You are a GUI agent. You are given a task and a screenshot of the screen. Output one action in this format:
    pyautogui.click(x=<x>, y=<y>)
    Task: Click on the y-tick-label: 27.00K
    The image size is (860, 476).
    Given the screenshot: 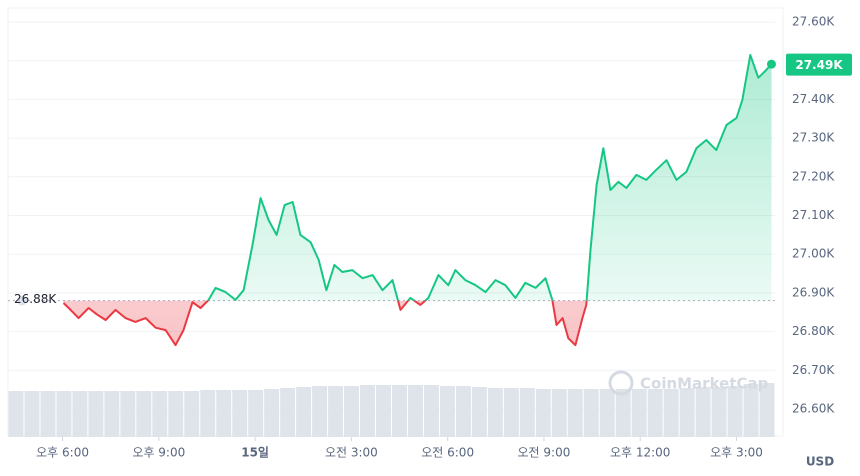 What is the action you would take?
    pyautogui.click(x=813, y=254)
    